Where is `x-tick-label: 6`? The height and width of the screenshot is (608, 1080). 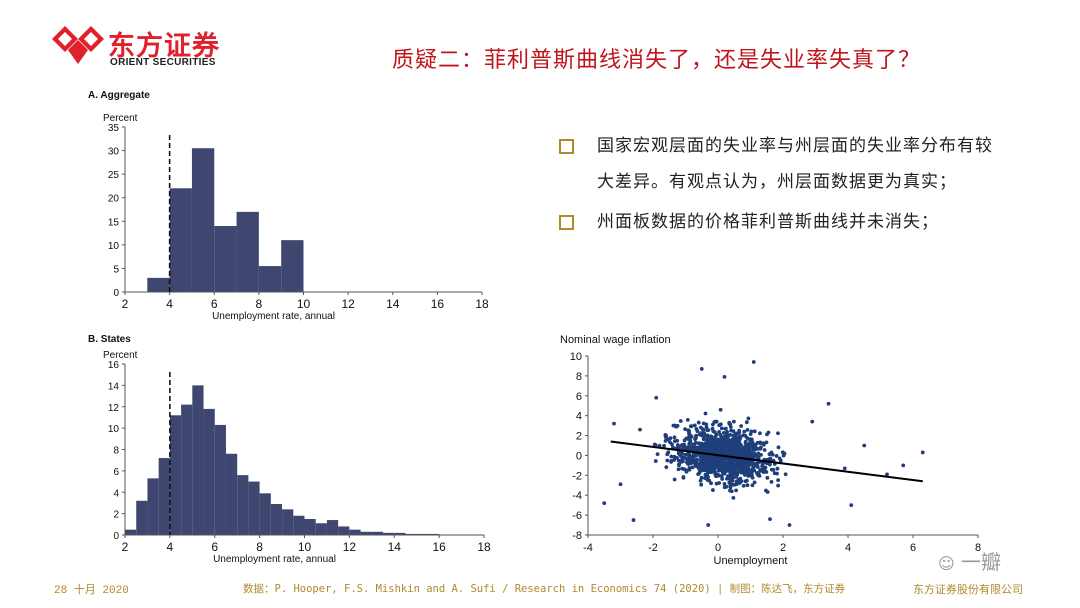
x-tick-label: 6 is located at coordinates (913, 548).